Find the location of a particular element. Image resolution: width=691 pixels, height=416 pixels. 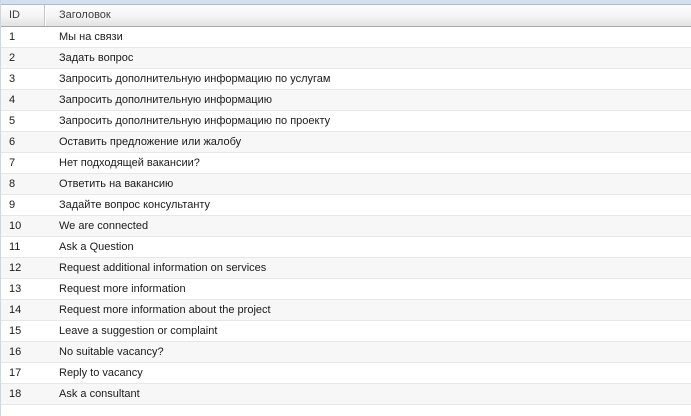

table-row: 17 Reply to vacancy is located at coordinates (346, 373).